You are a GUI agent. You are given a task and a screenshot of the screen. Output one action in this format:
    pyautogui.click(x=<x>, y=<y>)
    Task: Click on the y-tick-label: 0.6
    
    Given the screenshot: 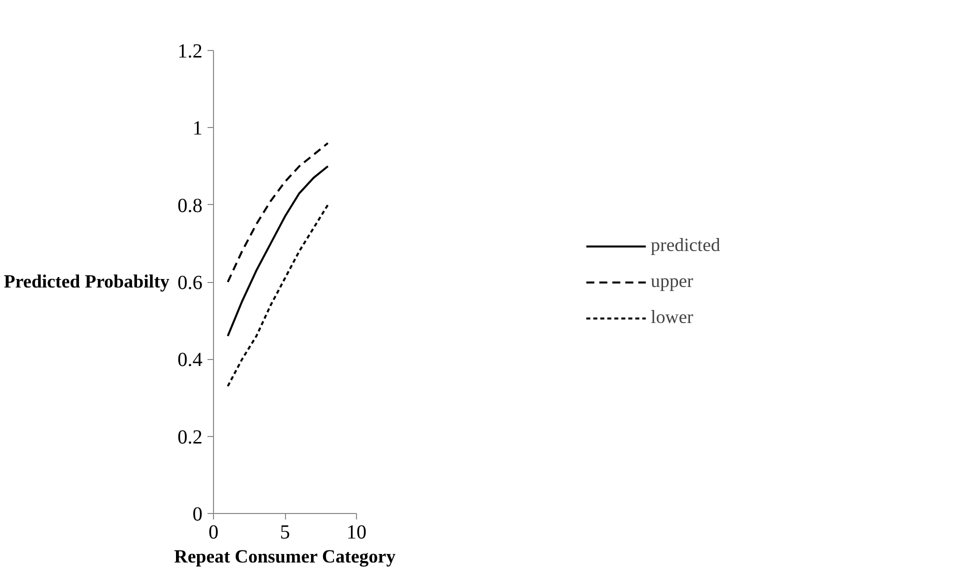 What is the action you would take?
    pyautogui.click(x=190, y=283)
    